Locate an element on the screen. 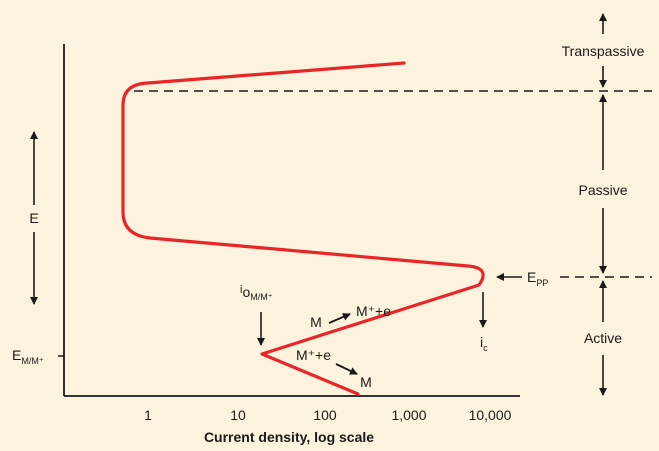  anodic-reaction-arrow is located at coordinates (339, 318).